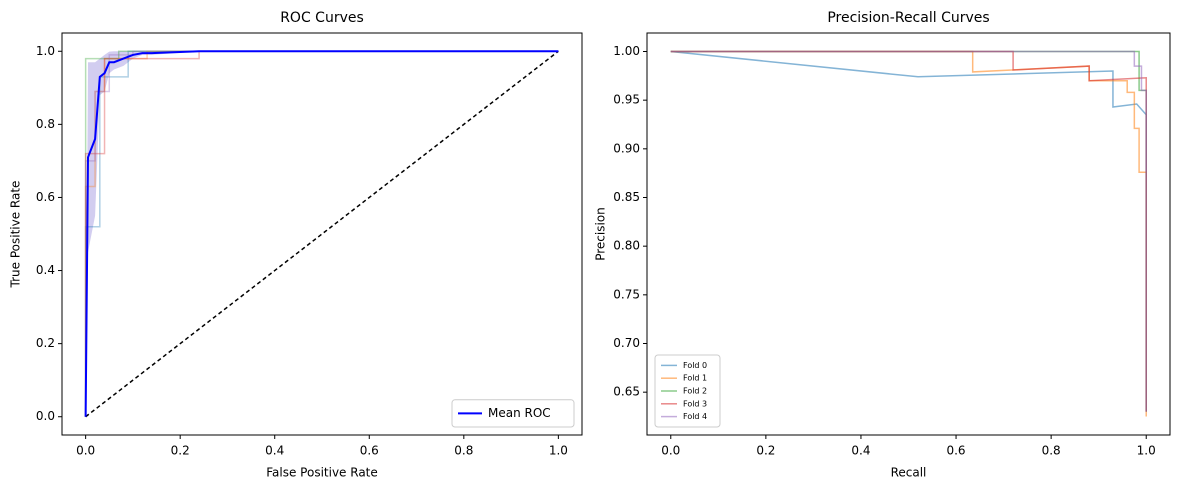  What do you see at coordinates (909, 473) in the screenshot?
I see `x-axis-label: Recall` at bounding box center [909, 473].